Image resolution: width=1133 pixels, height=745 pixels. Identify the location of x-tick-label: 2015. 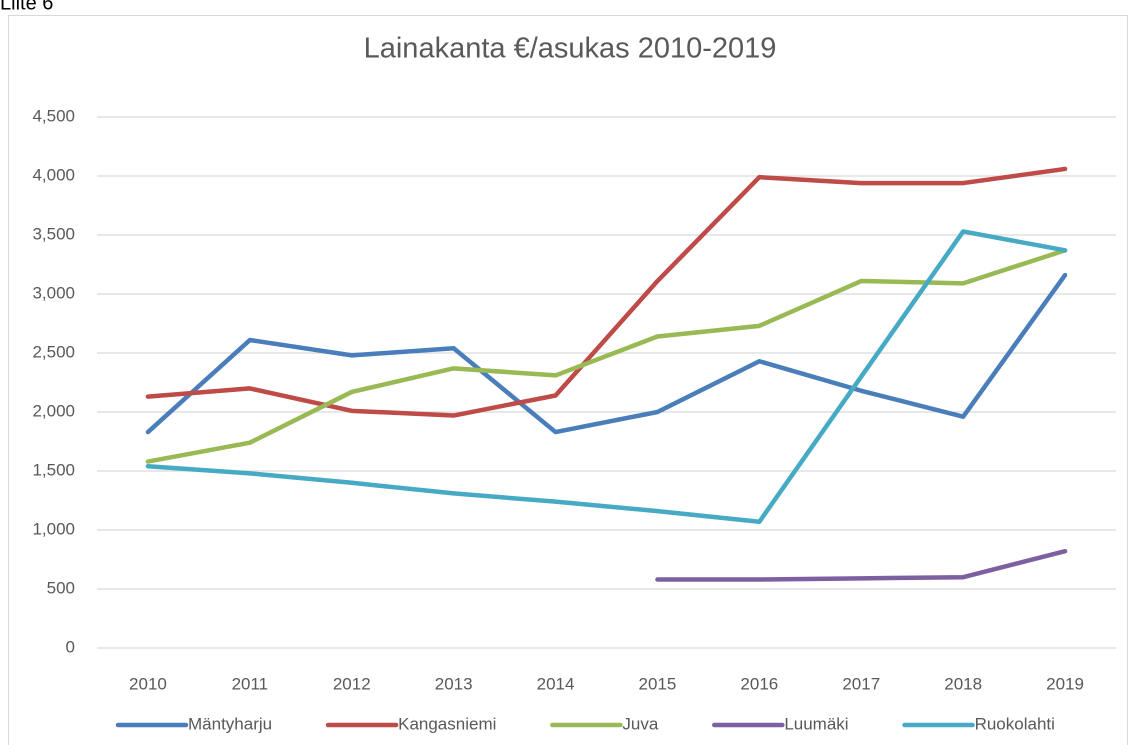
(658, 683).